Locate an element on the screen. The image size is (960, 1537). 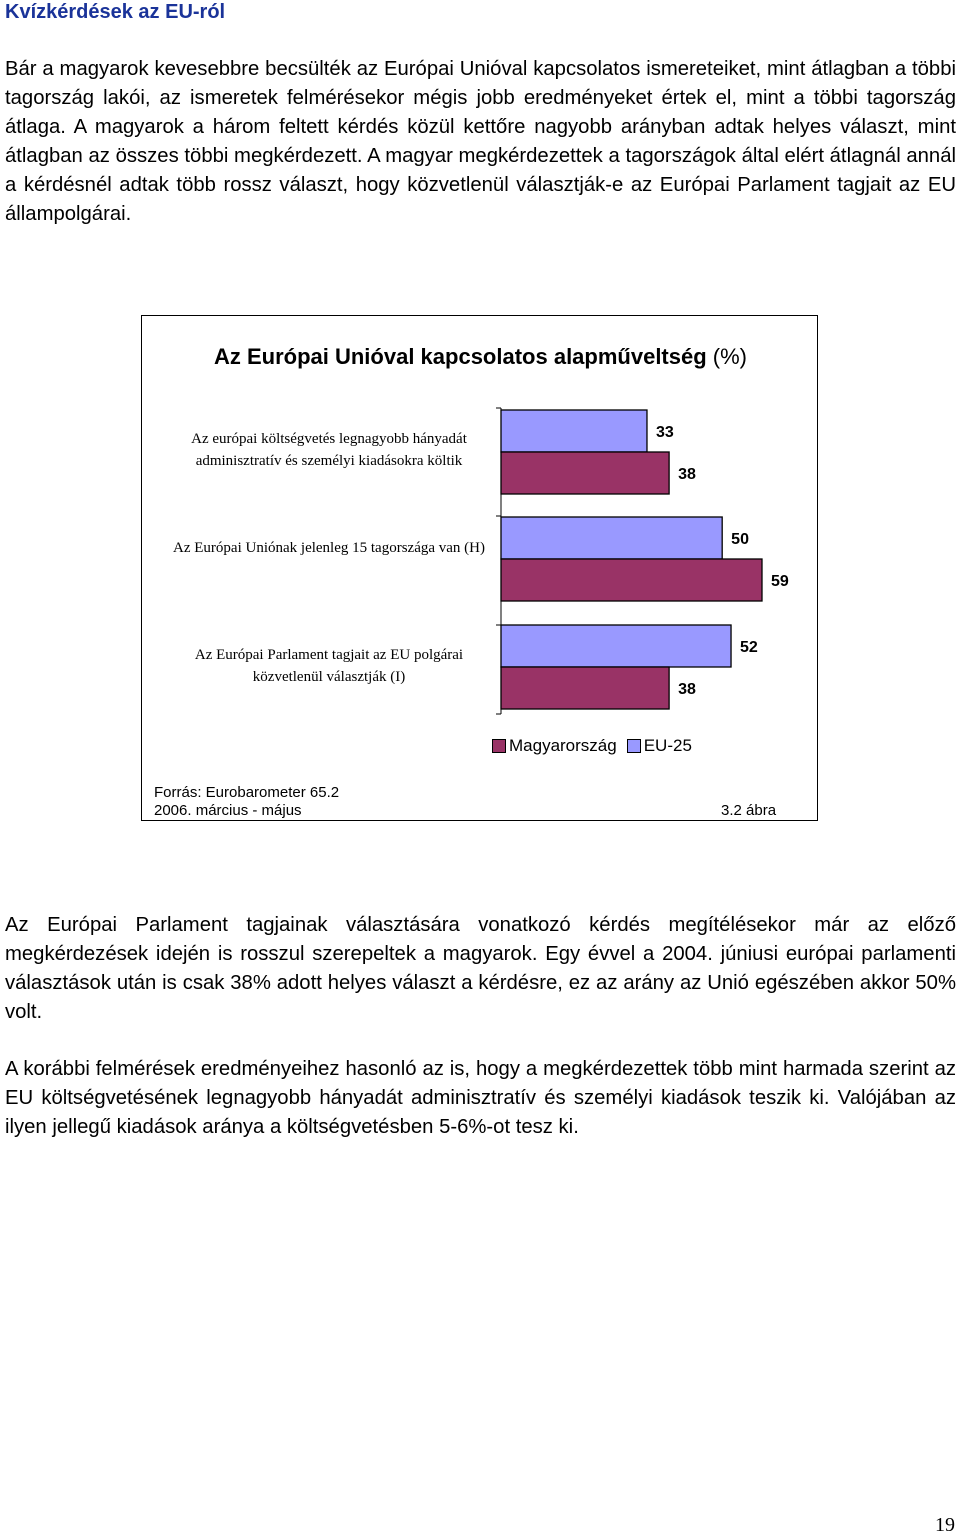
chart-period: 2006. március - május is located at coordinates (228, 810).